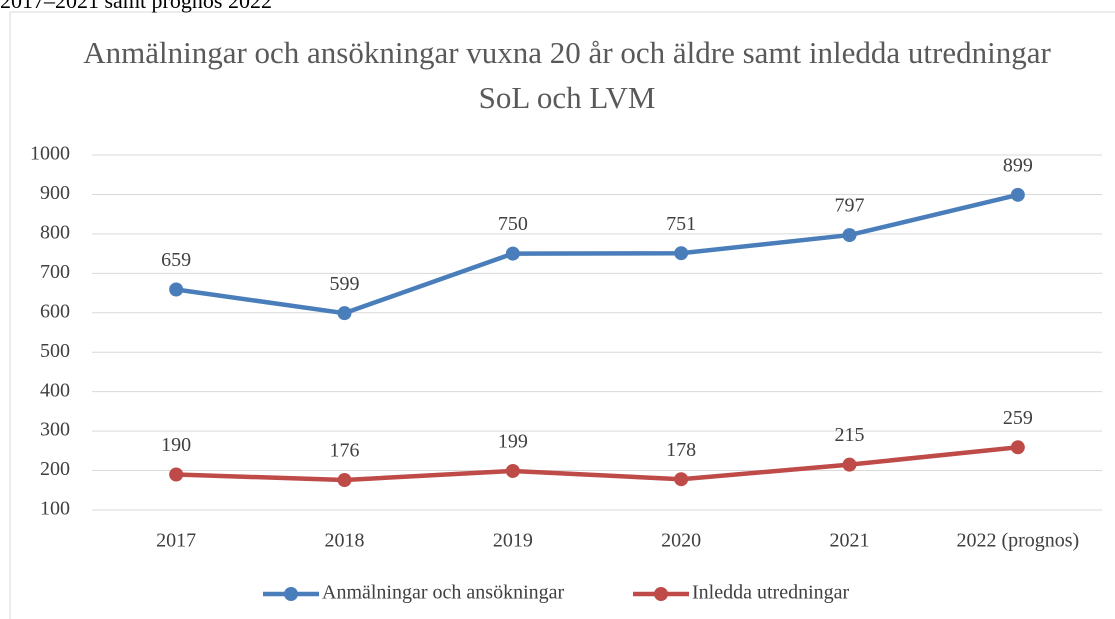 The height and width of the screenshot is (619, 1115). I want to click on x-tick-label: 2022 (prognos), so click(1017, 541).